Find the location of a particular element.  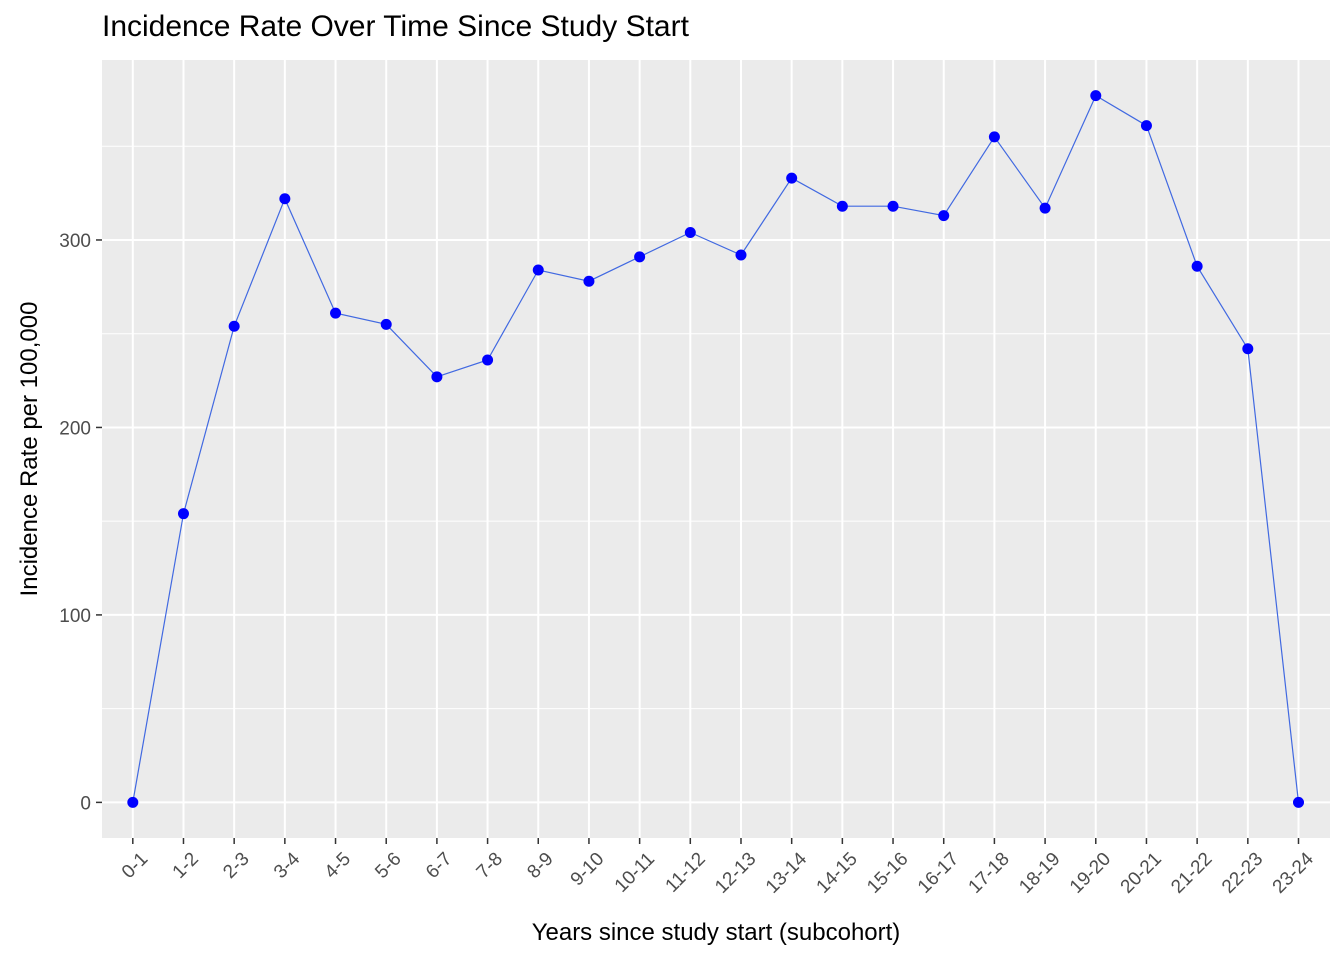

y-axis: 0 100 200 300 is located at coordinates (80, 522).